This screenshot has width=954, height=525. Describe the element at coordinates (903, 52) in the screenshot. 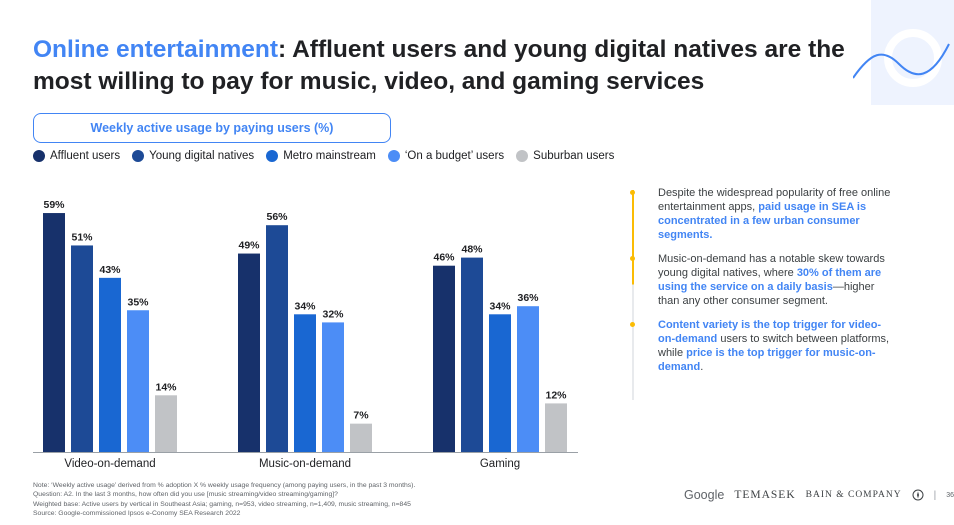

I see `decorative-wave-graphic` at that location.